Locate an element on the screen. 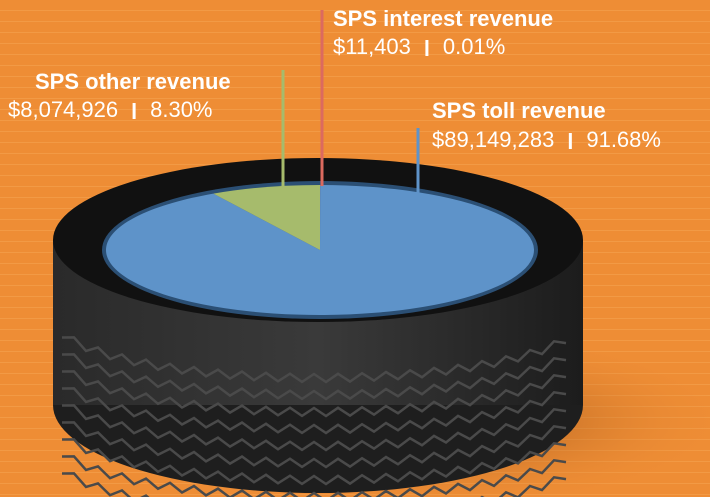 This screenshot has width=710, height=497. slice-share: 0.01% is located at coordinates (474, 46).